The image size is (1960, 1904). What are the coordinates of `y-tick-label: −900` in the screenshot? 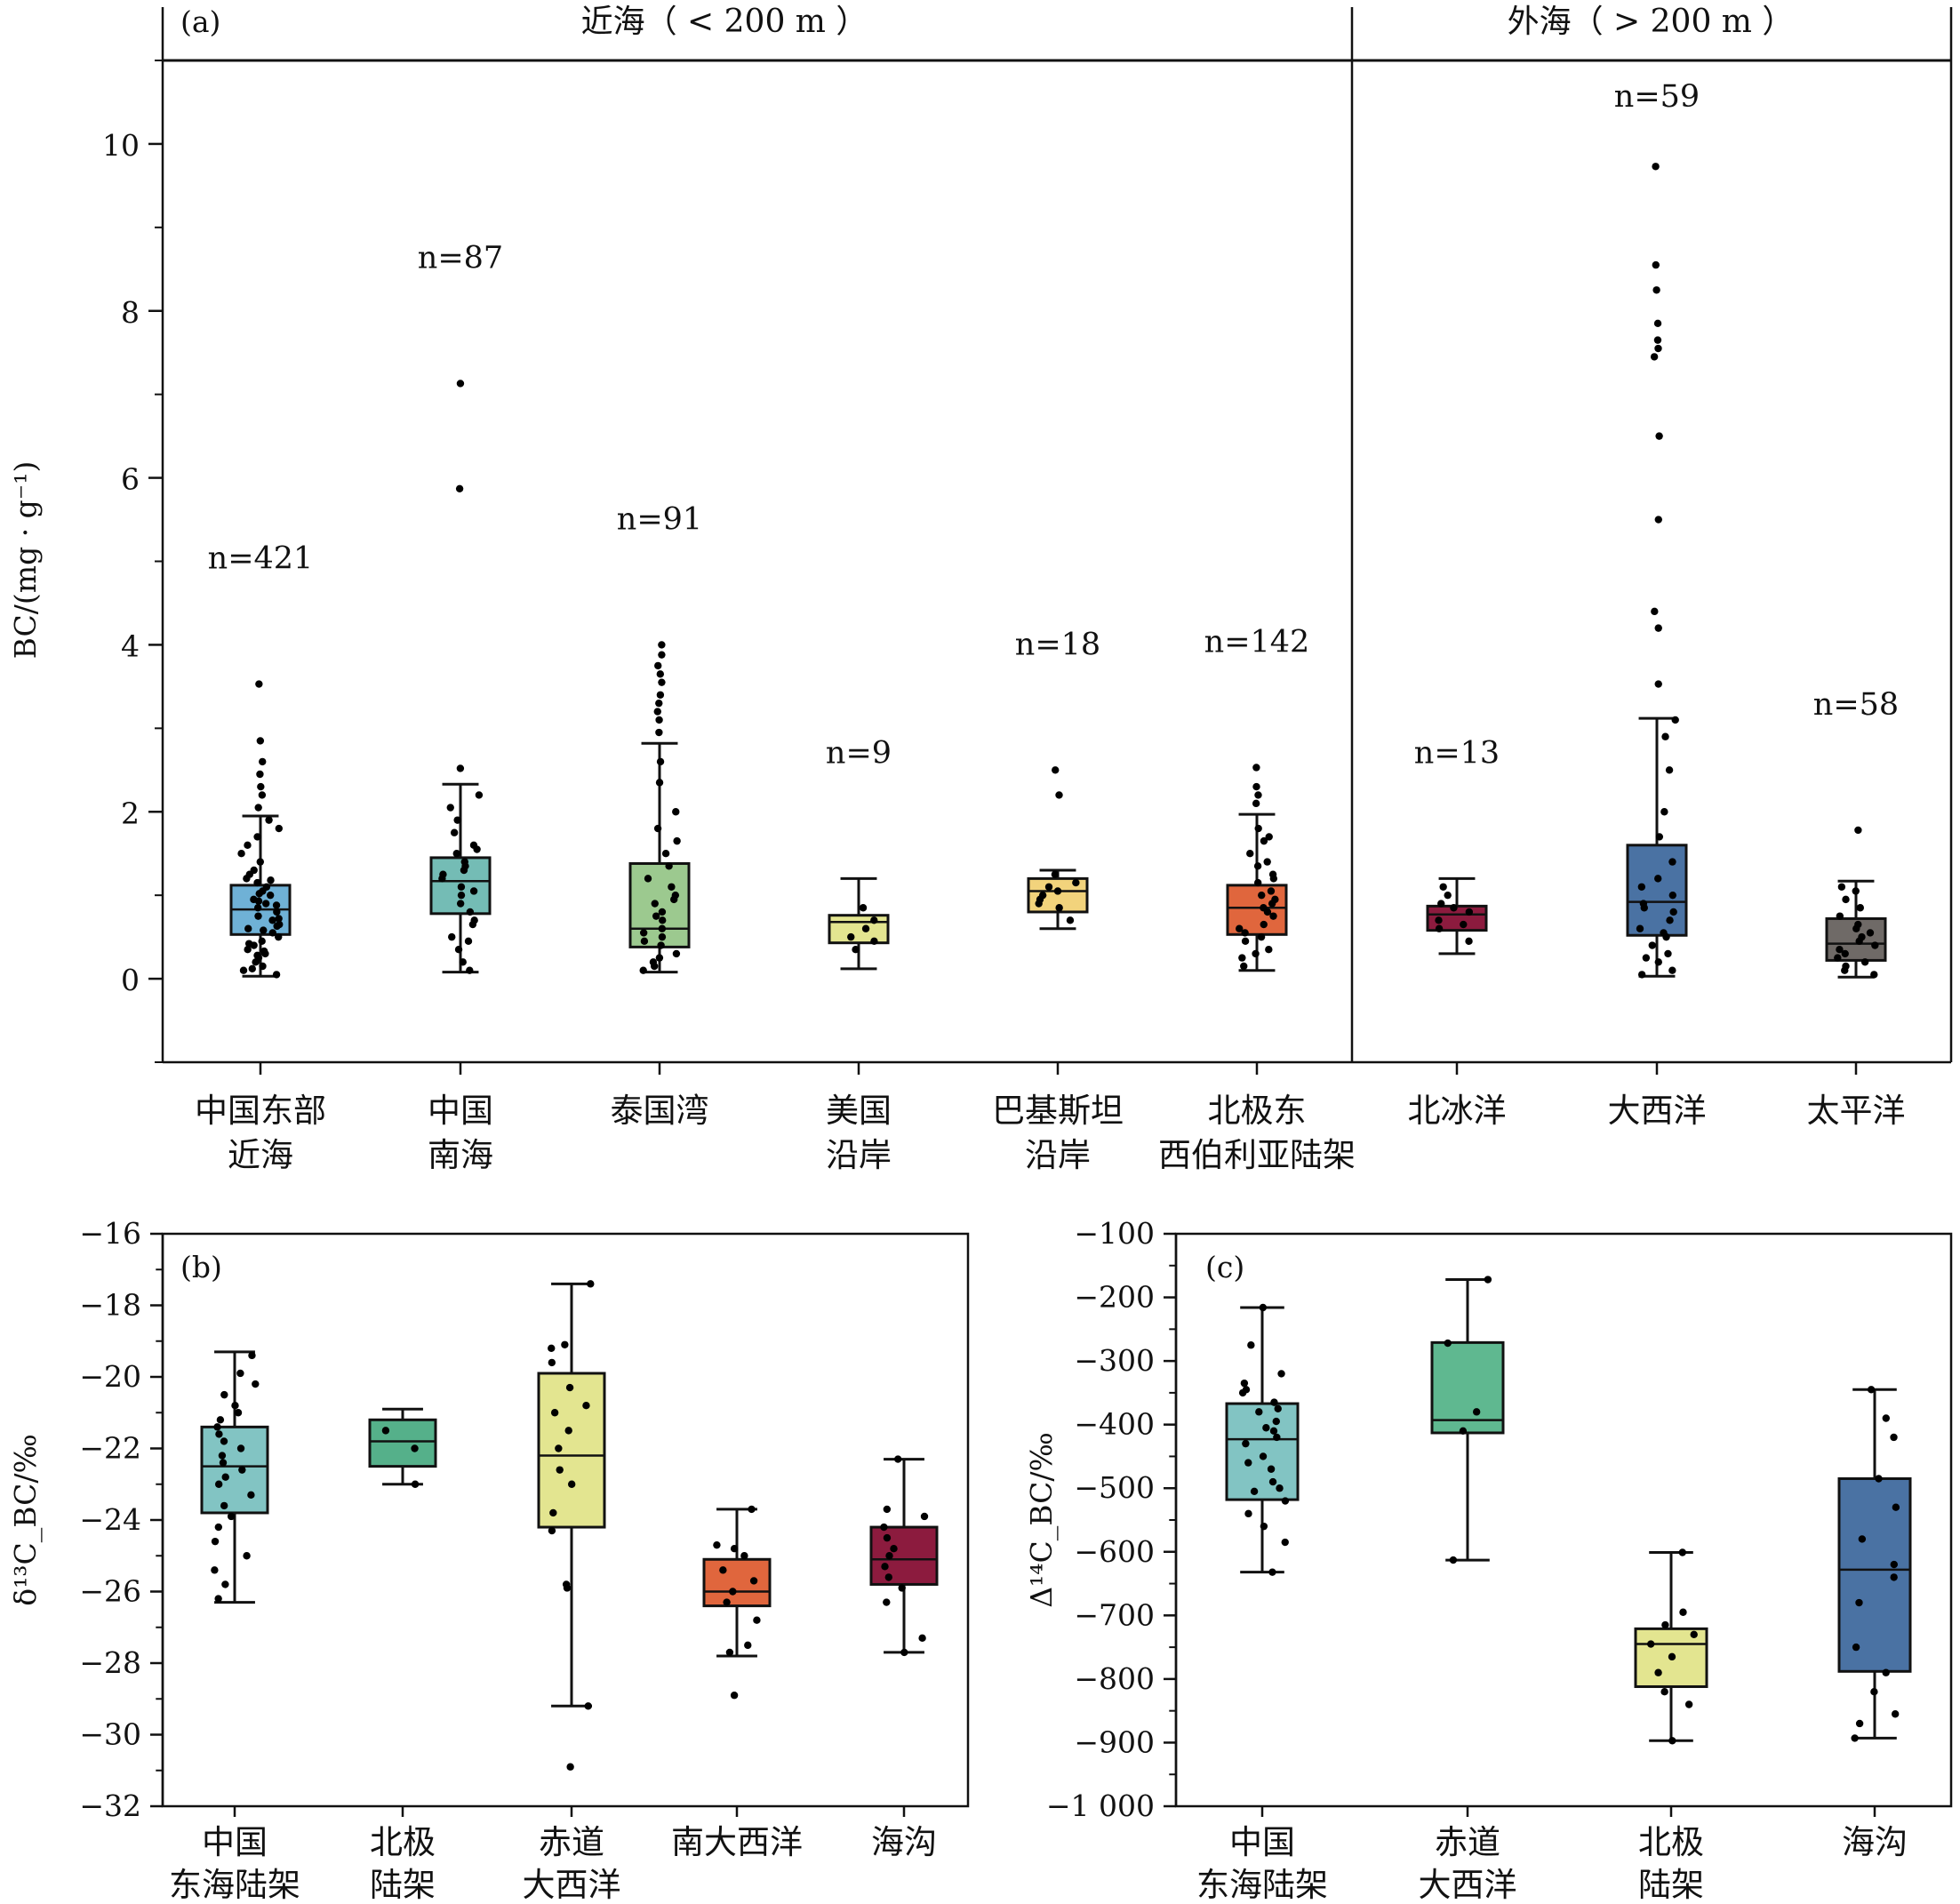 It's located at (1114, 1741).